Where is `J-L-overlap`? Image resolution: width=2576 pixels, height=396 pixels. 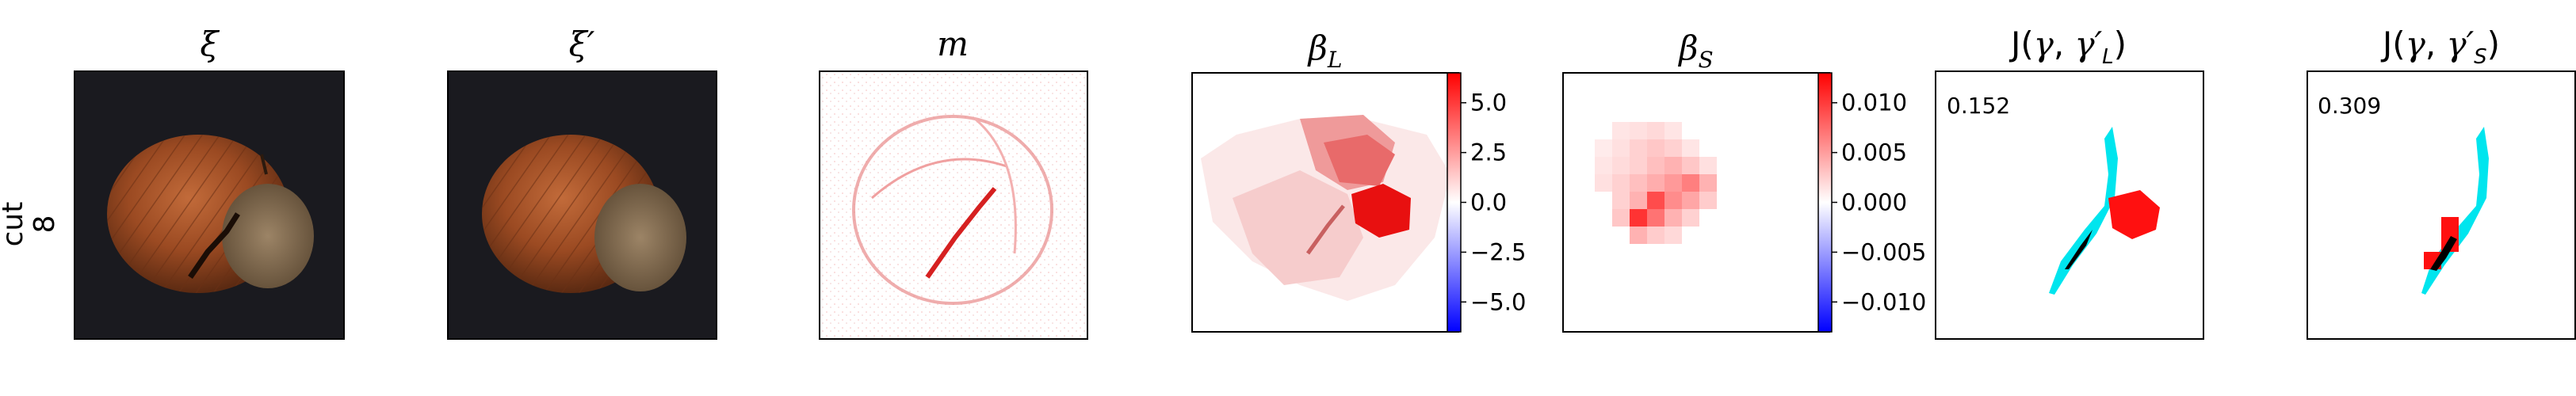 J-L-overlap is located at coordinates (2079, 249).